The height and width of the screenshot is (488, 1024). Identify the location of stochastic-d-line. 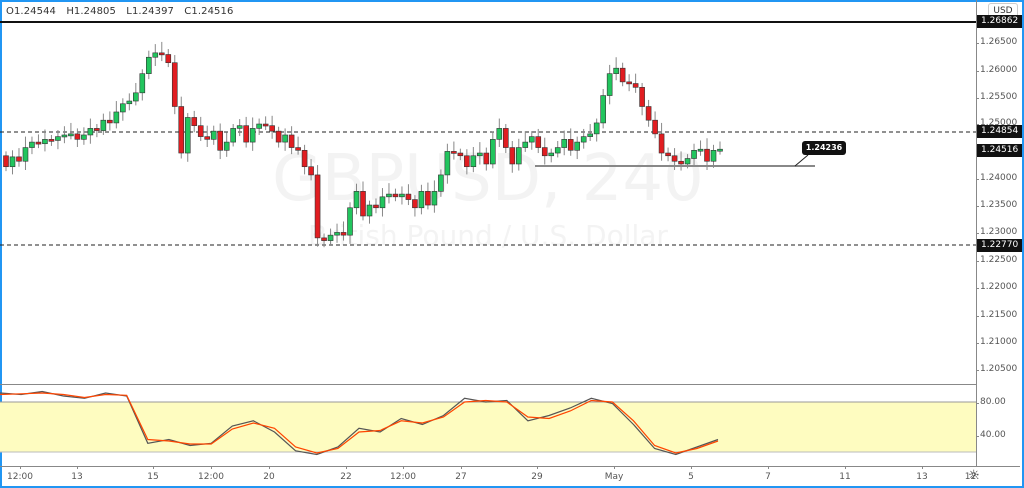
(359, 423).